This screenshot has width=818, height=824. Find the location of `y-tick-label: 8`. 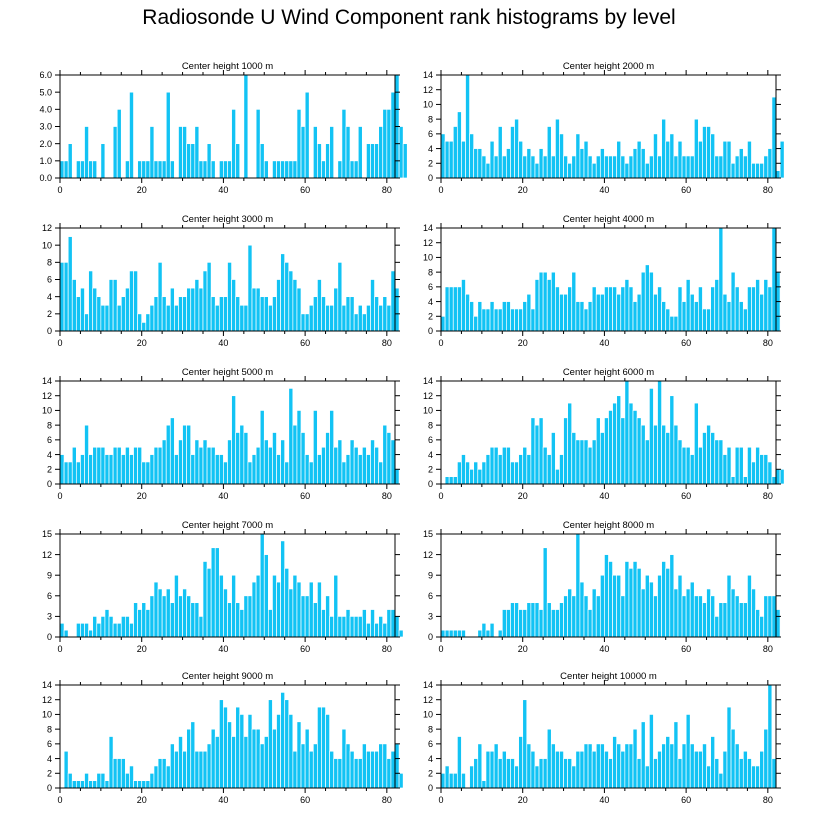

y-tick-label: 8 is located at coordinates (49, 729).